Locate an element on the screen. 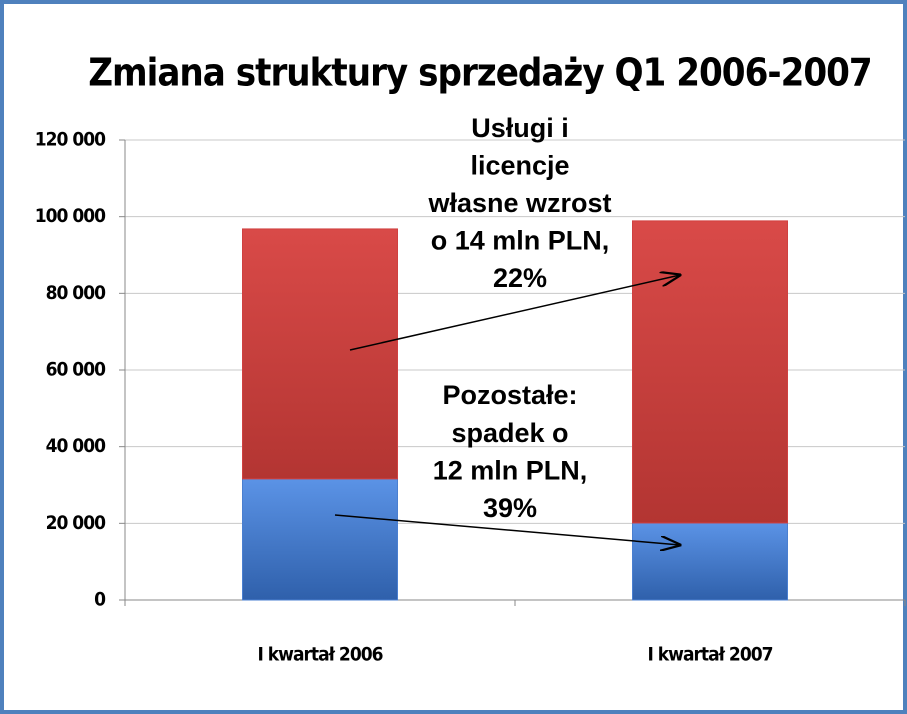 This screenshot has height=714, width=907. annotation: Pozostałe: is located at coordinates (509, 395).